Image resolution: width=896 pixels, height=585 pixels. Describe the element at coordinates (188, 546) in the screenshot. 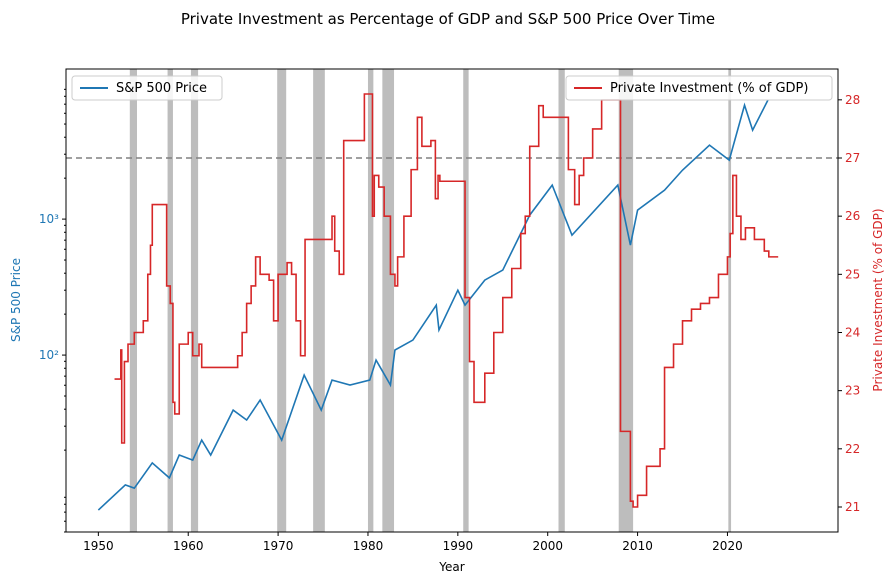

I see `x-tick-label: 1960` at that location.